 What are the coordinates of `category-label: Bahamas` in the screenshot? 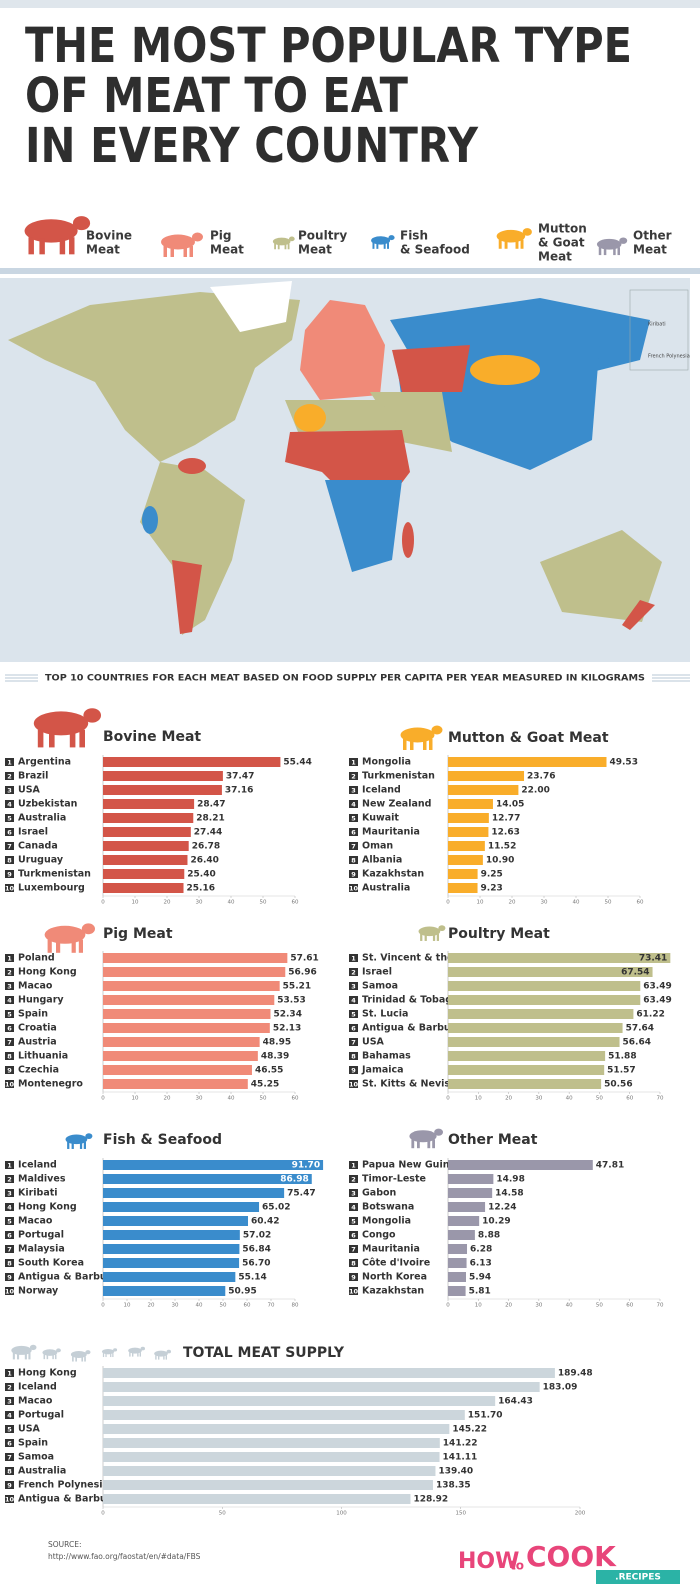 It's located at (386, 1056).